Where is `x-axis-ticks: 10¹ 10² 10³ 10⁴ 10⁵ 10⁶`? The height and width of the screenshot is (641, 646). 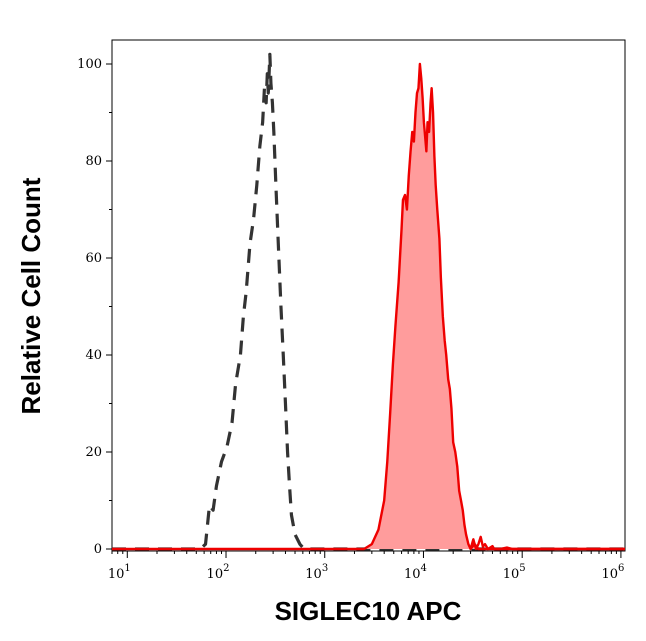
x-axis-ticks: 10¹ 10² 10³ 10⁴ 10⁵ 10⁶ is located at coordinates (366, 566).